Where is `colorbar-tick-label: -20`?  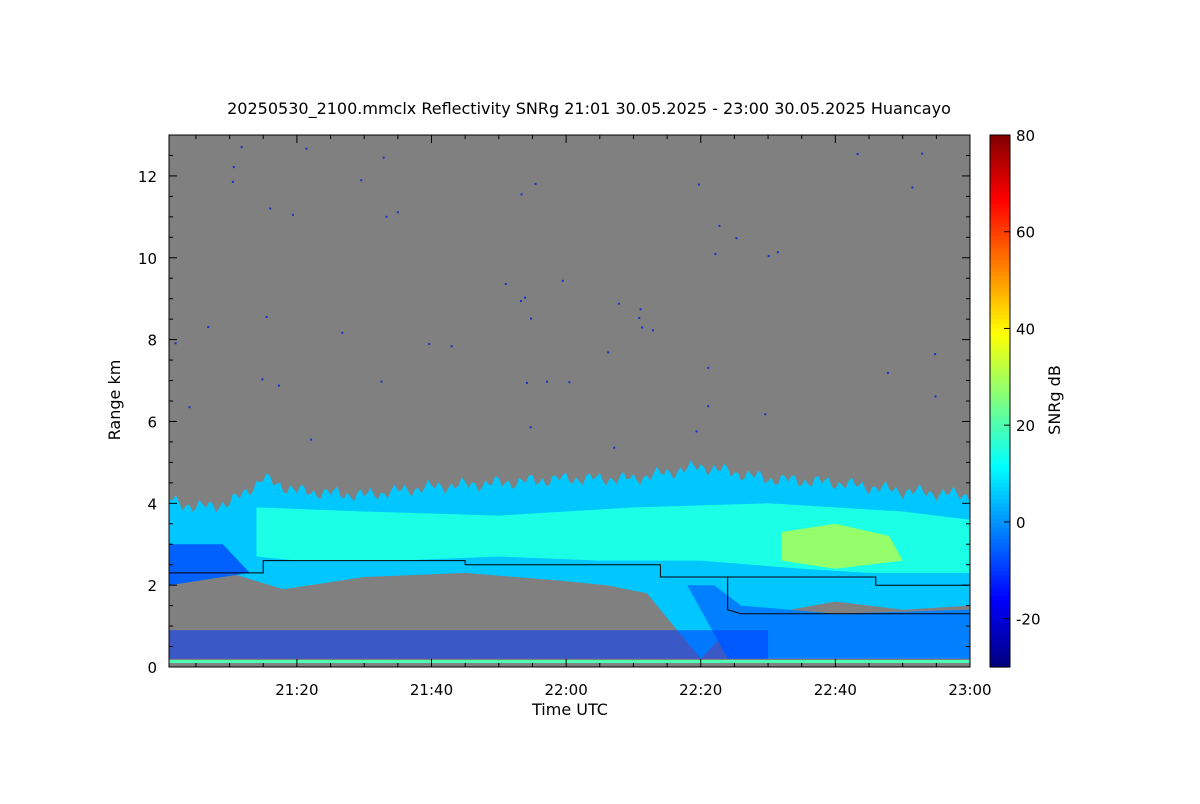
colorbar-tick-label: -20 is located at coordinates (1028, 620).